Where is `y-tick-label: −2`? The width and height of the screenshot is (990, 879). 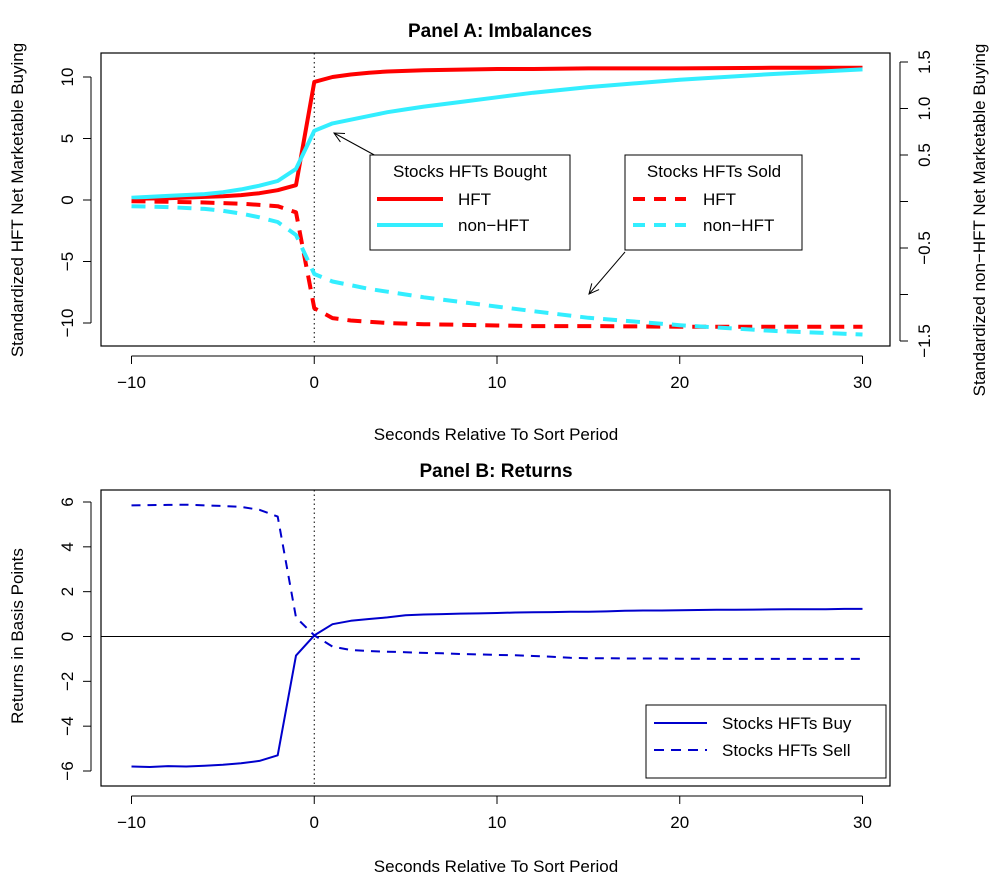 y-tick-label: −2 is located at coordinates (67, 681).